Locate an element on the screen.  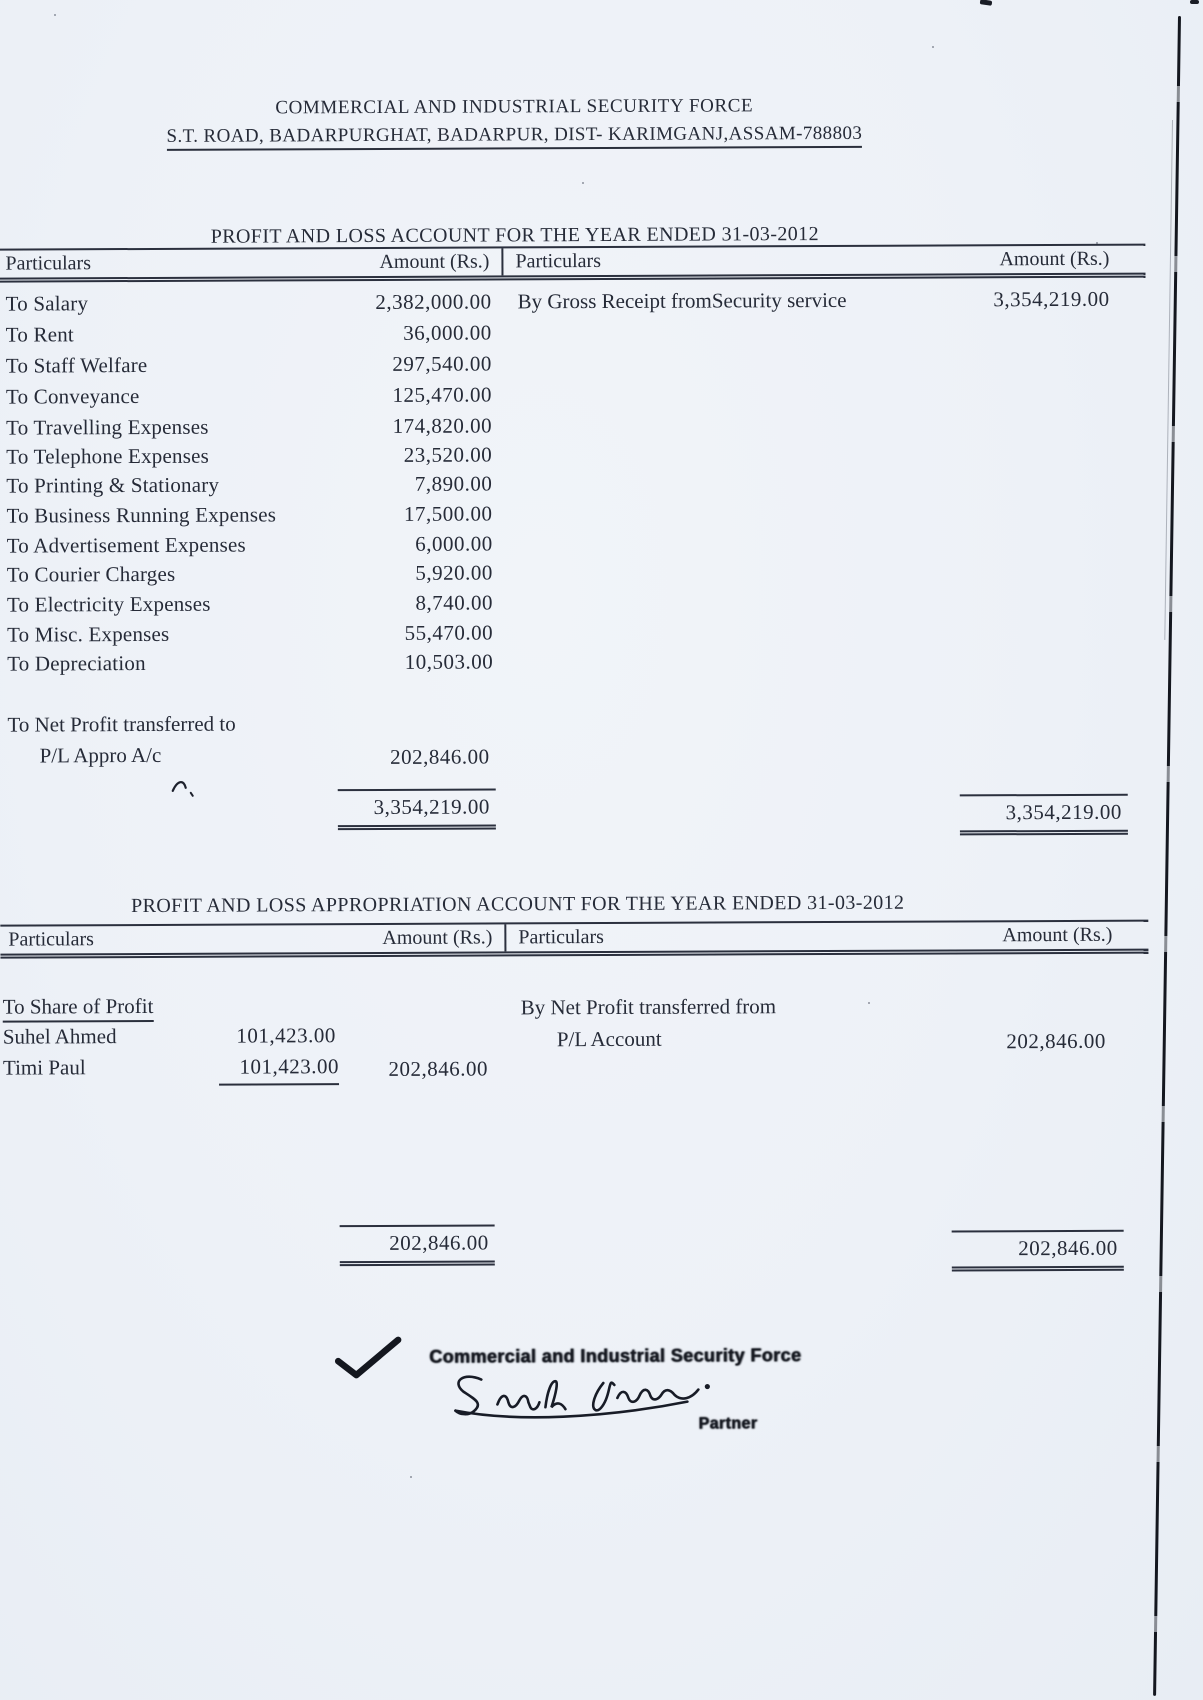
table-row: To Business Running Expenses 17,500.00 is located at coordinates (249, 514).